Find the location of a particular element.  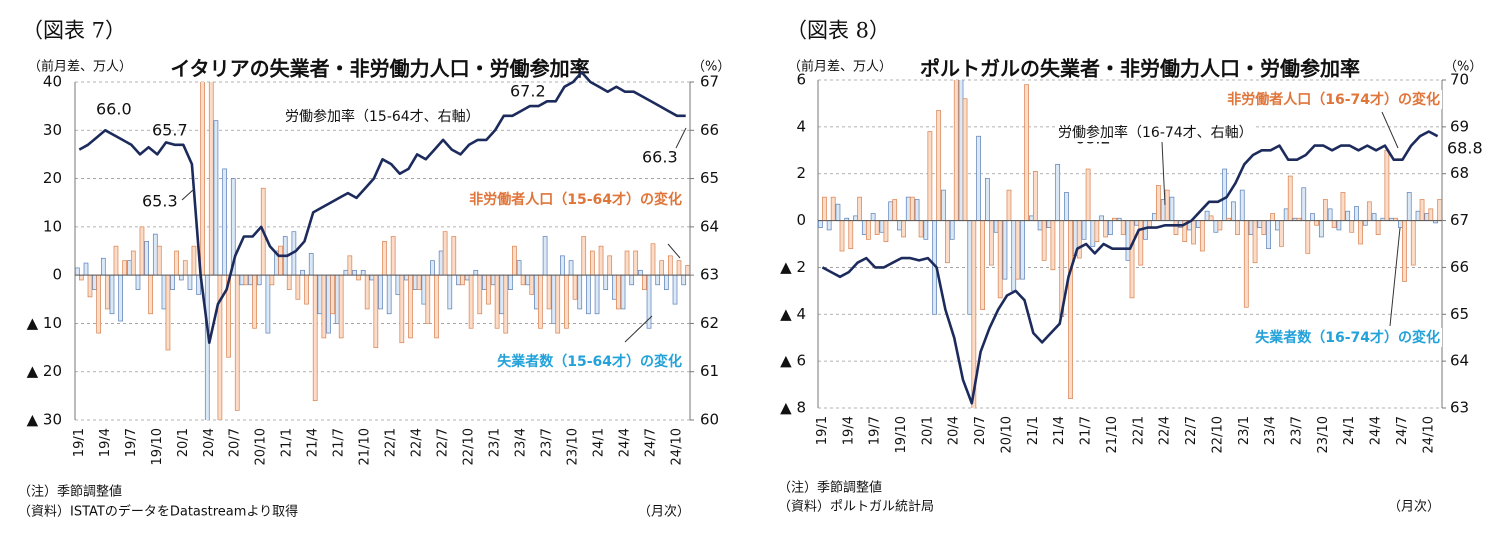

y2-tick-label: 69 is located at coordinates (1459, 126).